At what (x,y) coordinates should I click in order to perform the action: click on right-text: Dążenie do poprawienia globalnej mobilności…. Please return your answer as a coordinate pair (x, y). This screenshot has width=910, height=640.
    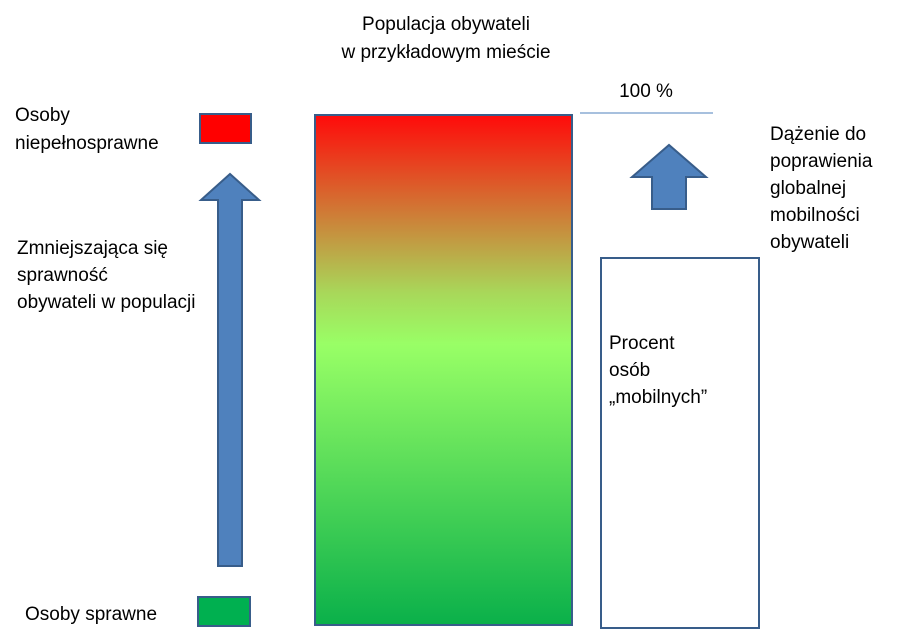
    Looking at the image, I should click on (821, 188).